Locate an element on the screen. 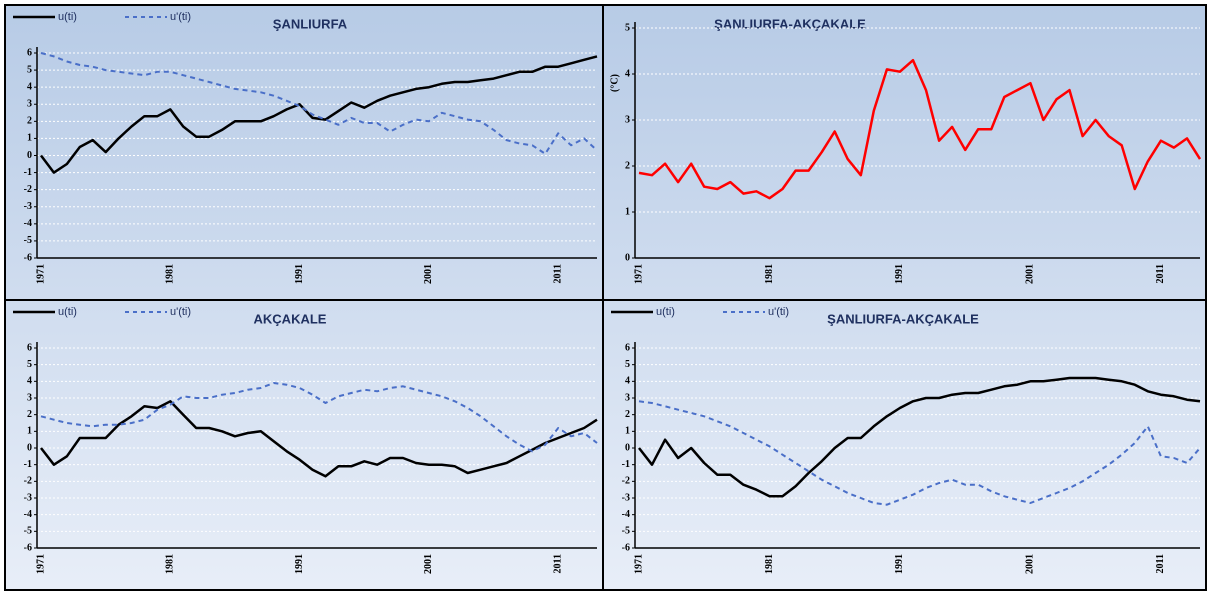 The image size is (1211, 595). chart-title: AKÇAKALE is located at coordinates (290, 318).